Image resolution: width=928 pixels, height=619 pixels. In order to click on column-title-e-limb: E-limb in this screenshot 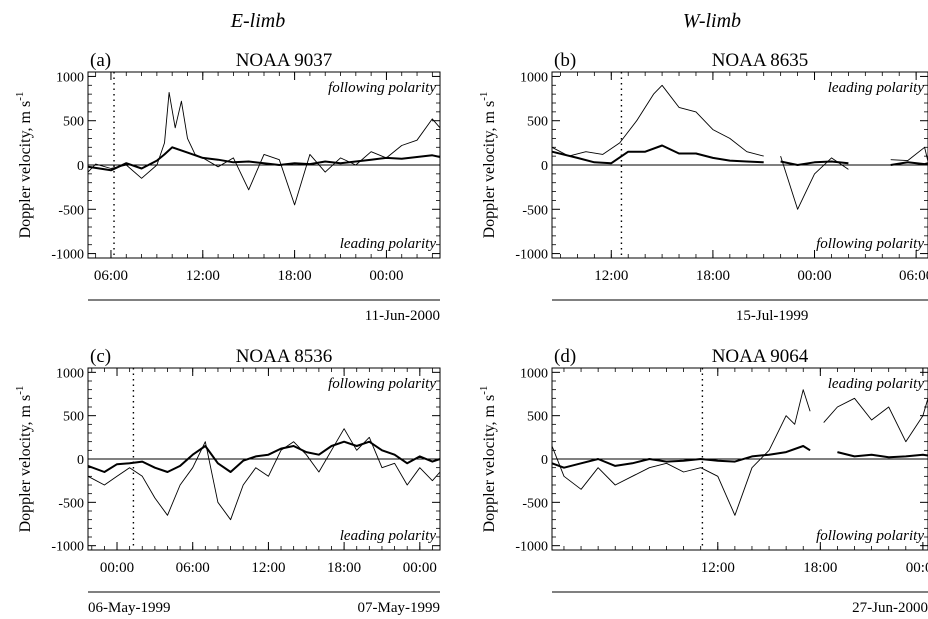, I will do `click(257, 21)`.